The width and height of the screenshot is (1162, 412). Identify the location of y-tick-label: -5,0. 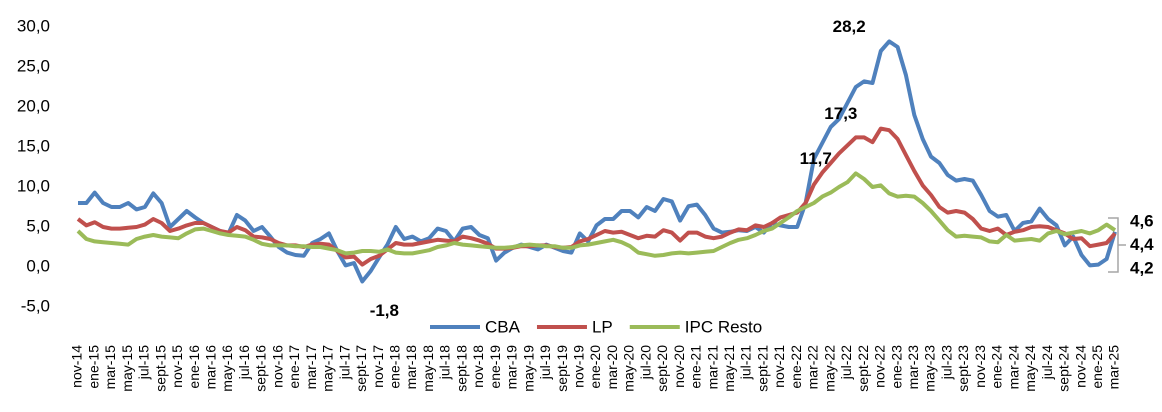
(35, 305).